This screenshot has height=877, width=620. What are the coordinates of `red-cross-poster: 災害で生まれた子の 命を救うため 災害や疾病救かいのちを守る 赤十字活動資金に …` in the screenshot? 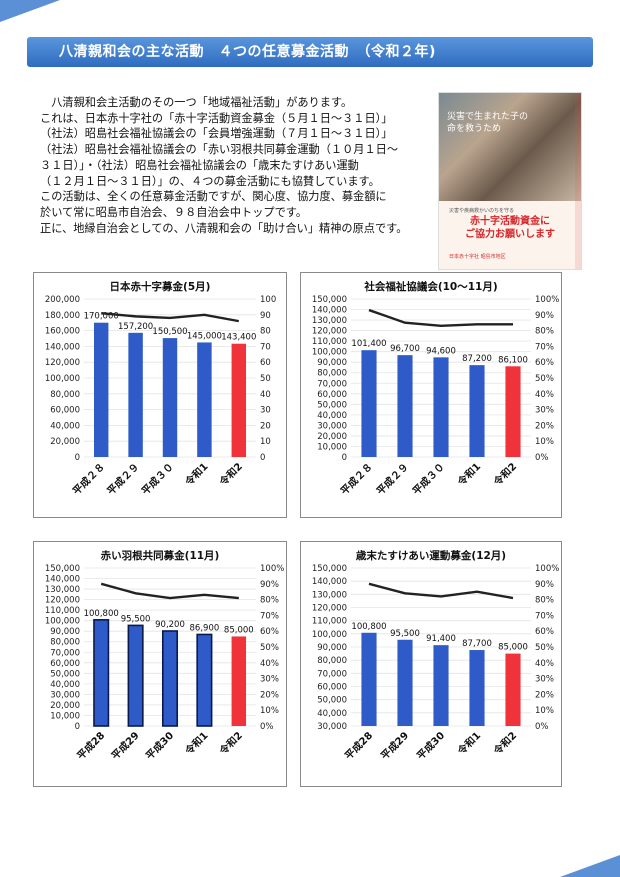 It's located at (510, 181).